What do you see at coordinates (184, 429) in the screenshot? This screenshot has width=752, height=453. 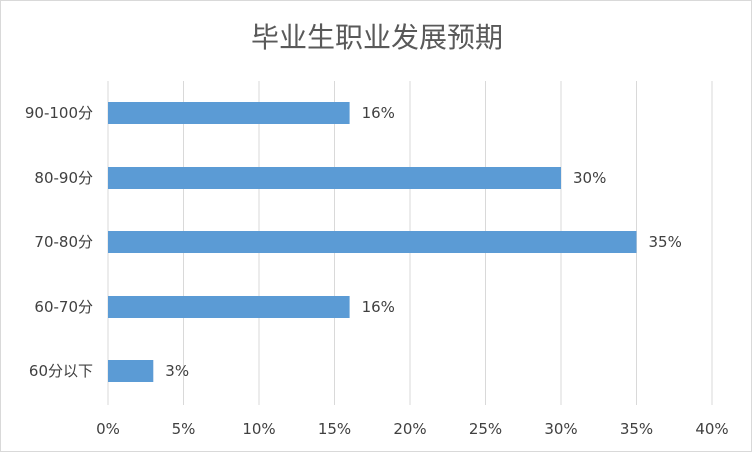 I see `x-tick-label: 5%` at bounding box center [184, 429].